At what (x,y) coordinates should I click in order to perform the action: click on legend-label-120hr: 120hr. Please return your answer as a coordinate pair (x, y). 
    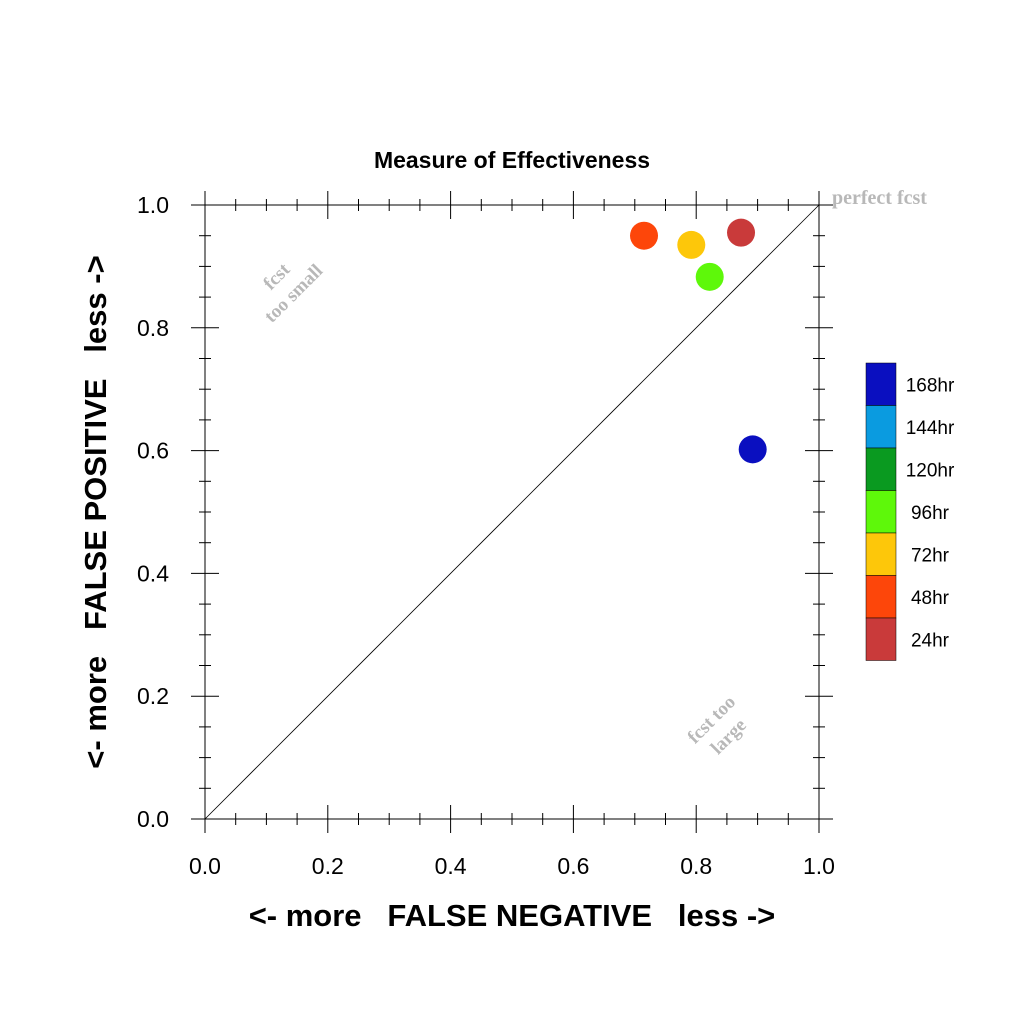
    Looking at the image, I should click on (930, 470).